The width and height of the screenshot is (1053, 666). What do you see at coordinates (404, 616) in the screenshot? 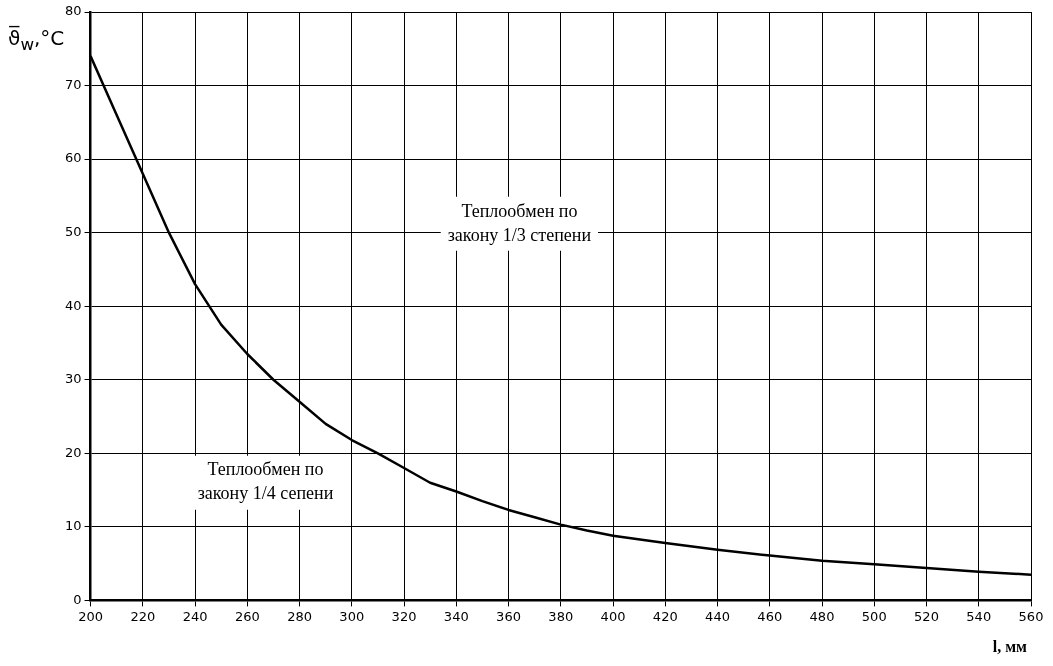
I see `x-tick-label: 320` at bounding box center [404, 616].